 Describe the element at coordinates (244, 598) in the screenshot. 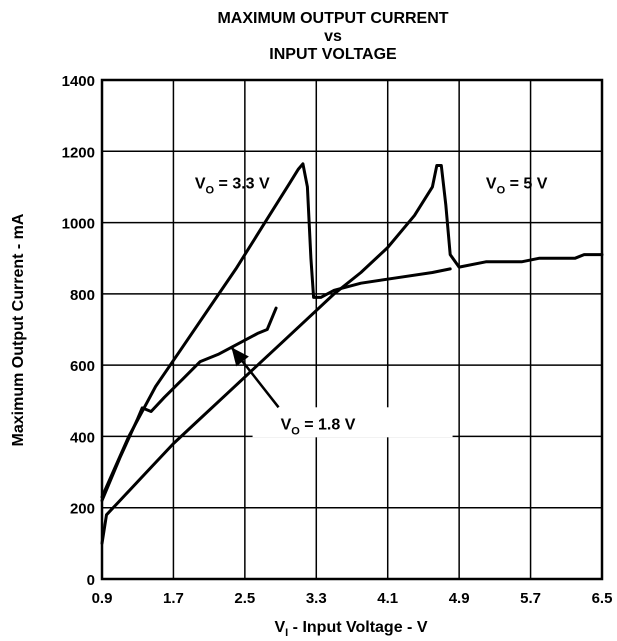

I see `x-tick-label: 2.5` at that location.